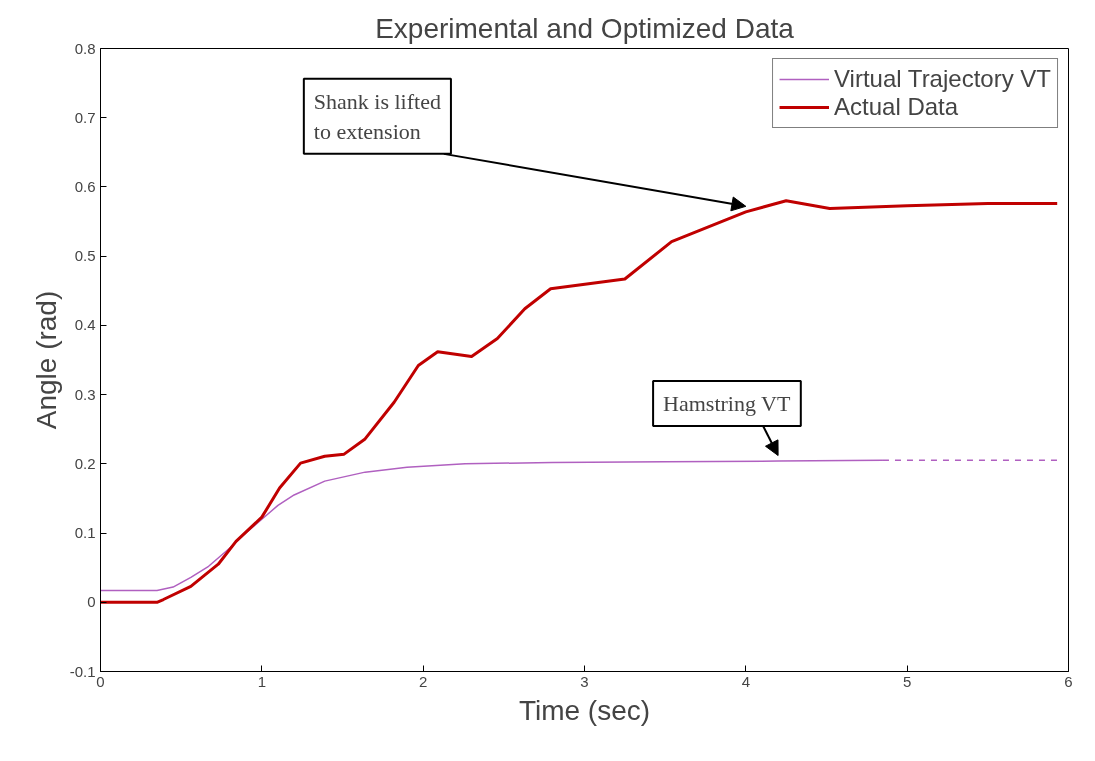  What do you see at coordinates (1068, 681) in the screenshot?
I see `x-tick-label: 6` at bounding box center [1068, 681].